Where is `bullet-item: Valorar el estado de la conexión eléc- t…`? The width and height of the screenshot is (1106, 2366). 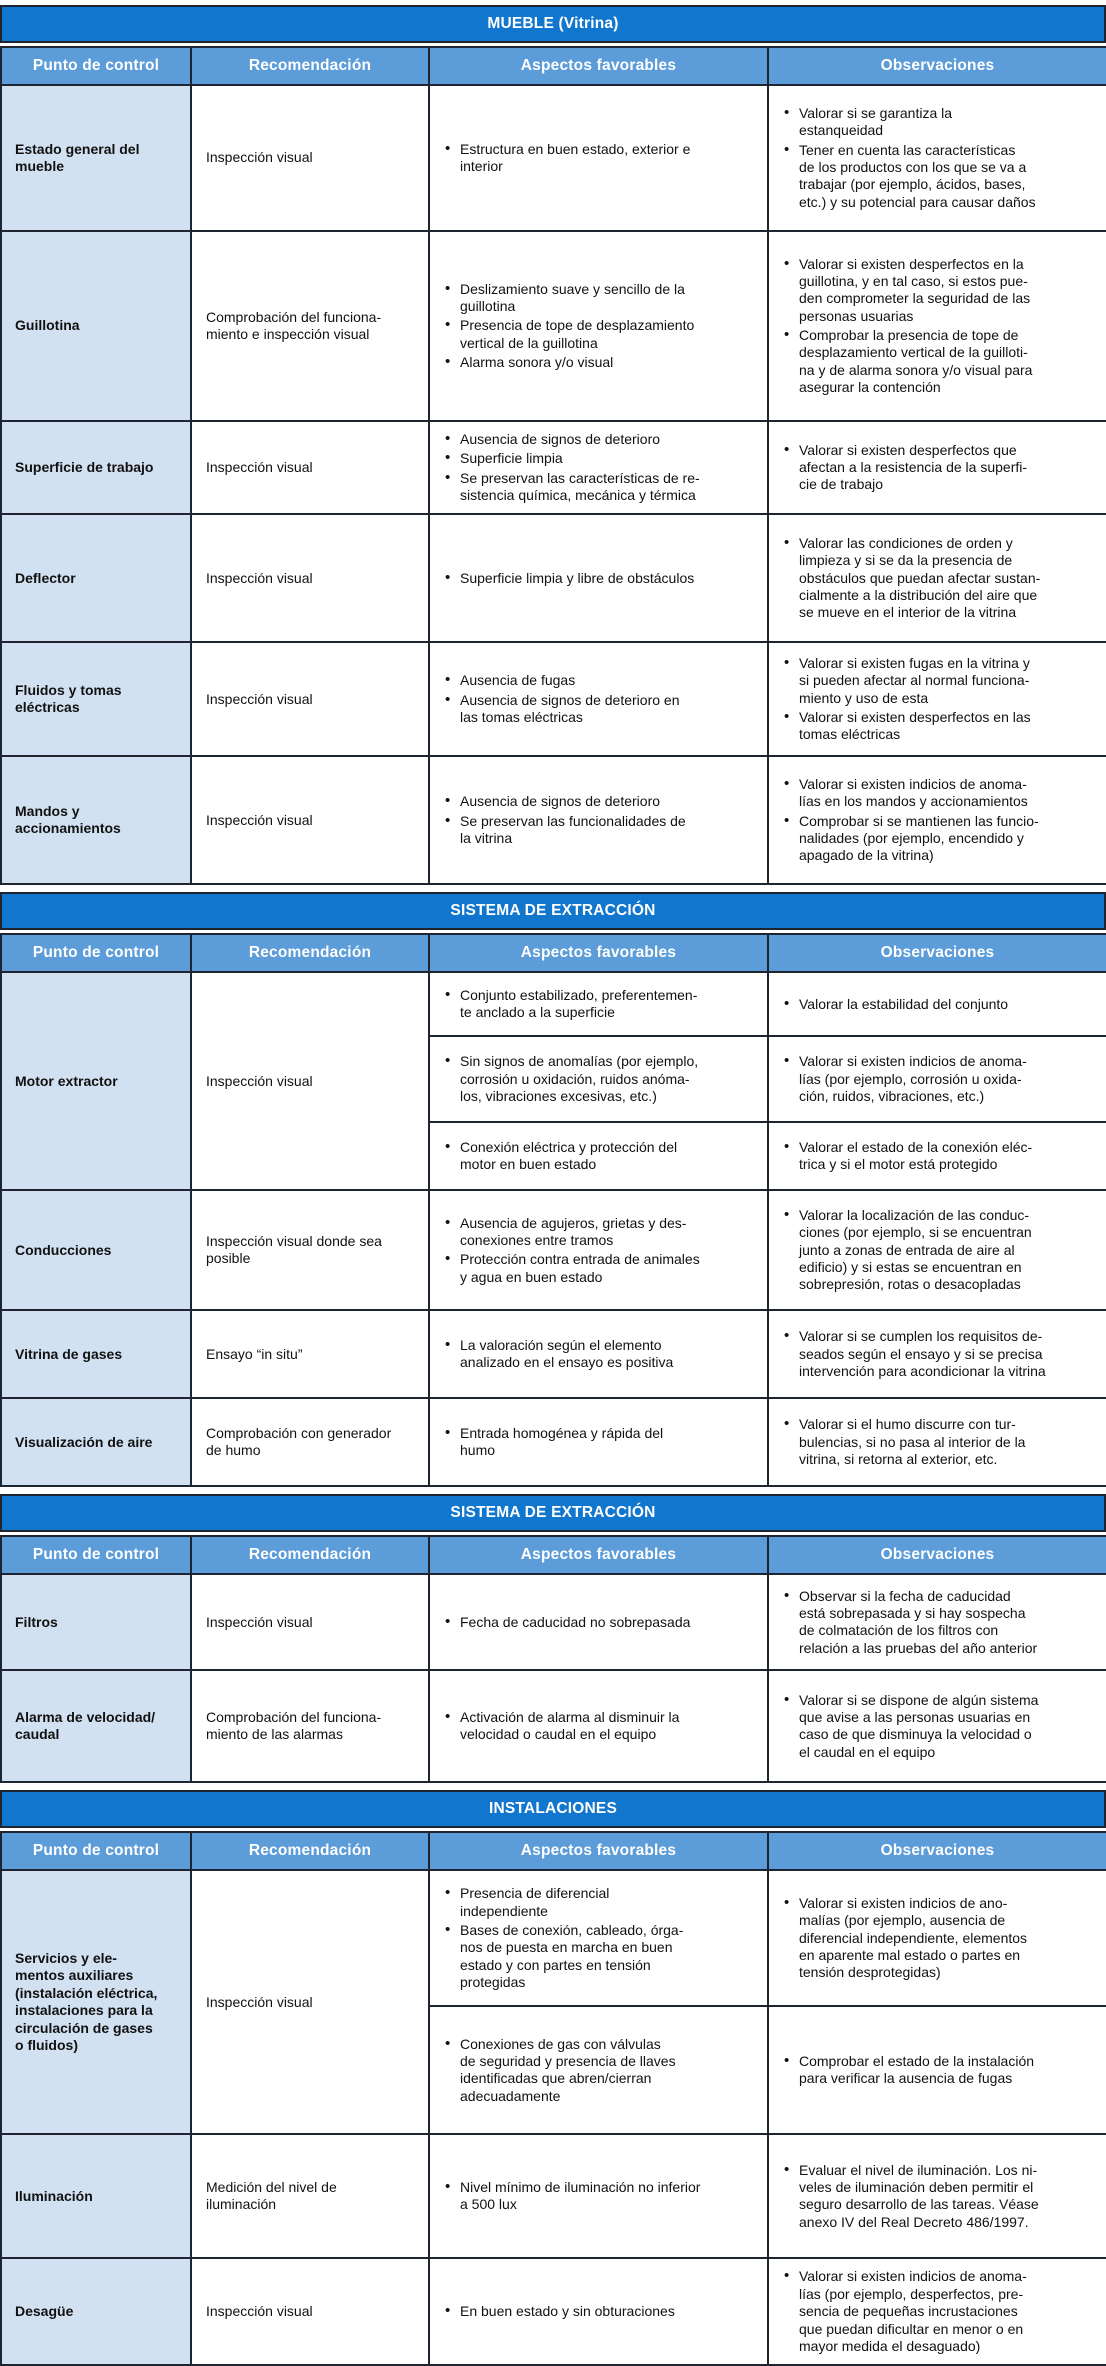 bullet-item: Valorar el estado de la conexión eléc- t… is located at coordinates (939, 1156).